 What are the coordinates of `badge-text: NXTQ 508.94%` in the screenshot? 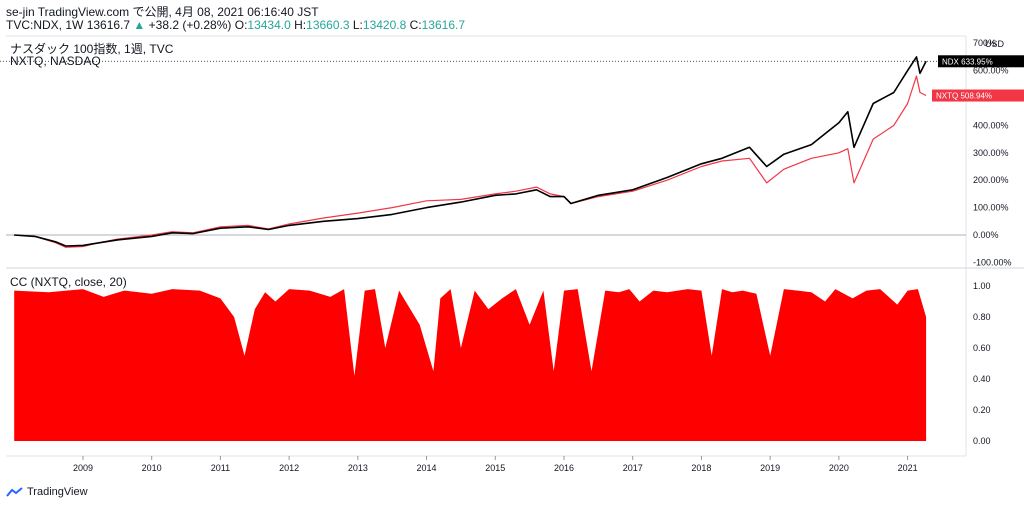 It's located at (964, 96).